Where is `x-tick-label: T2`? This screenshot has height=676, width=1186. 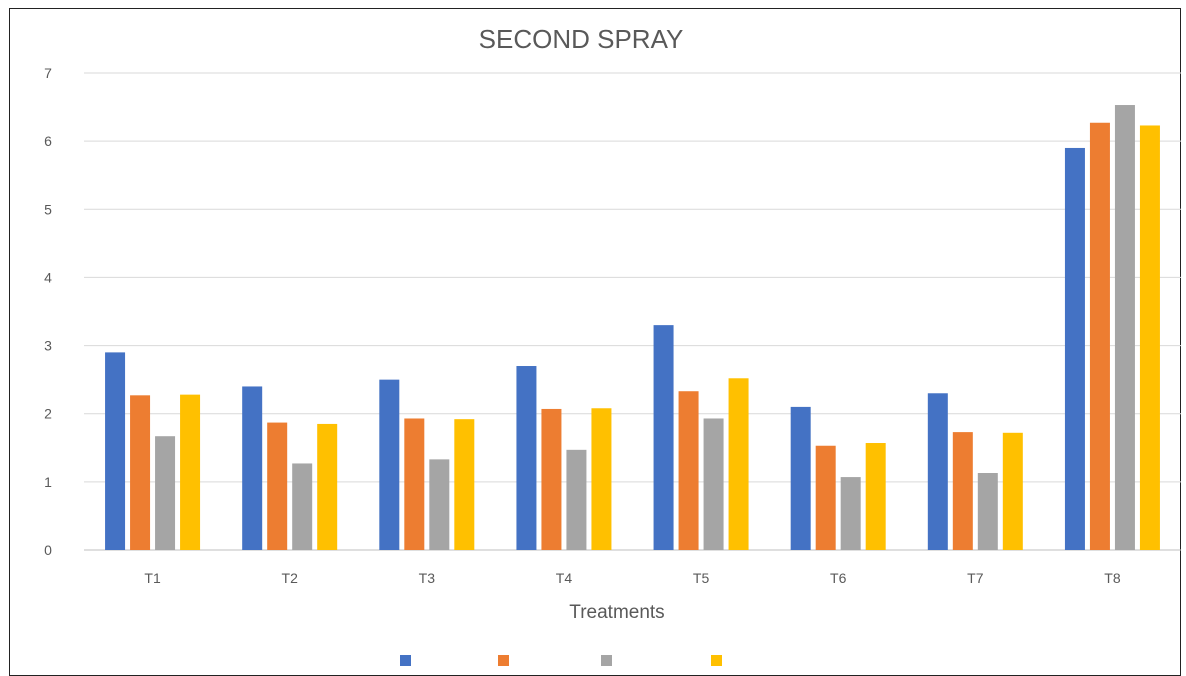 x-tick-label: T2 is located at coordinates (290, 578).